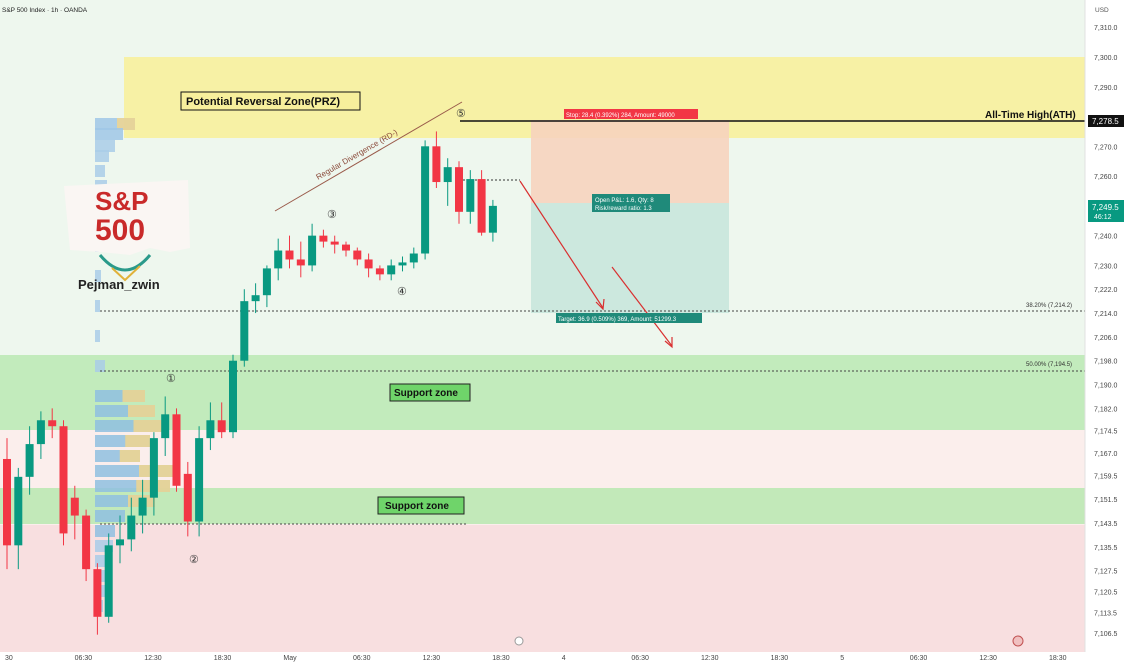 Image resolution: width=1125 pixels, height=662 pixels. I want to click on ath-price-label: 7,278.5, so click(1105, 121).